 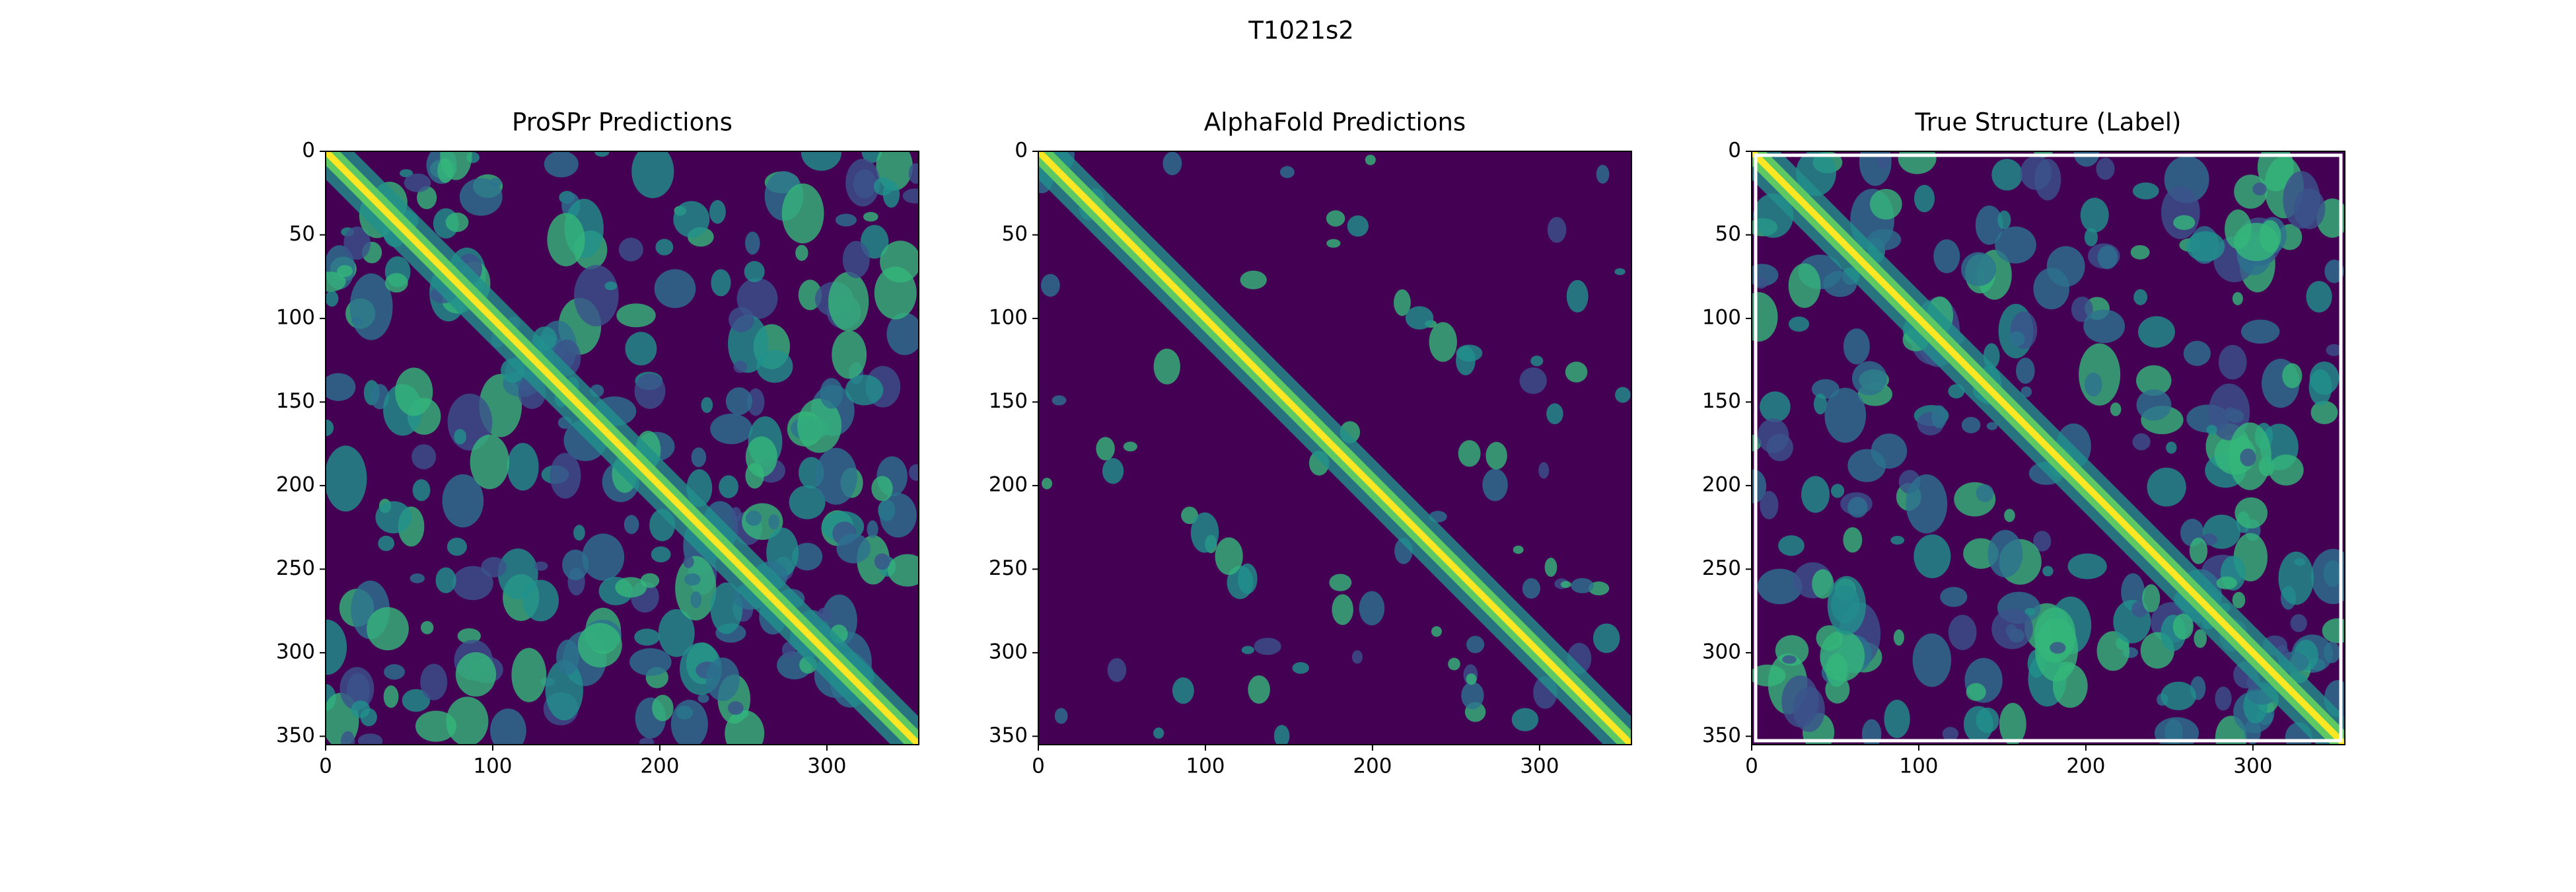 What do you see at coordinates (1722, 651) in the screenshot?
I see `y-tick-label: 300` at bounding box center [1722, 651].